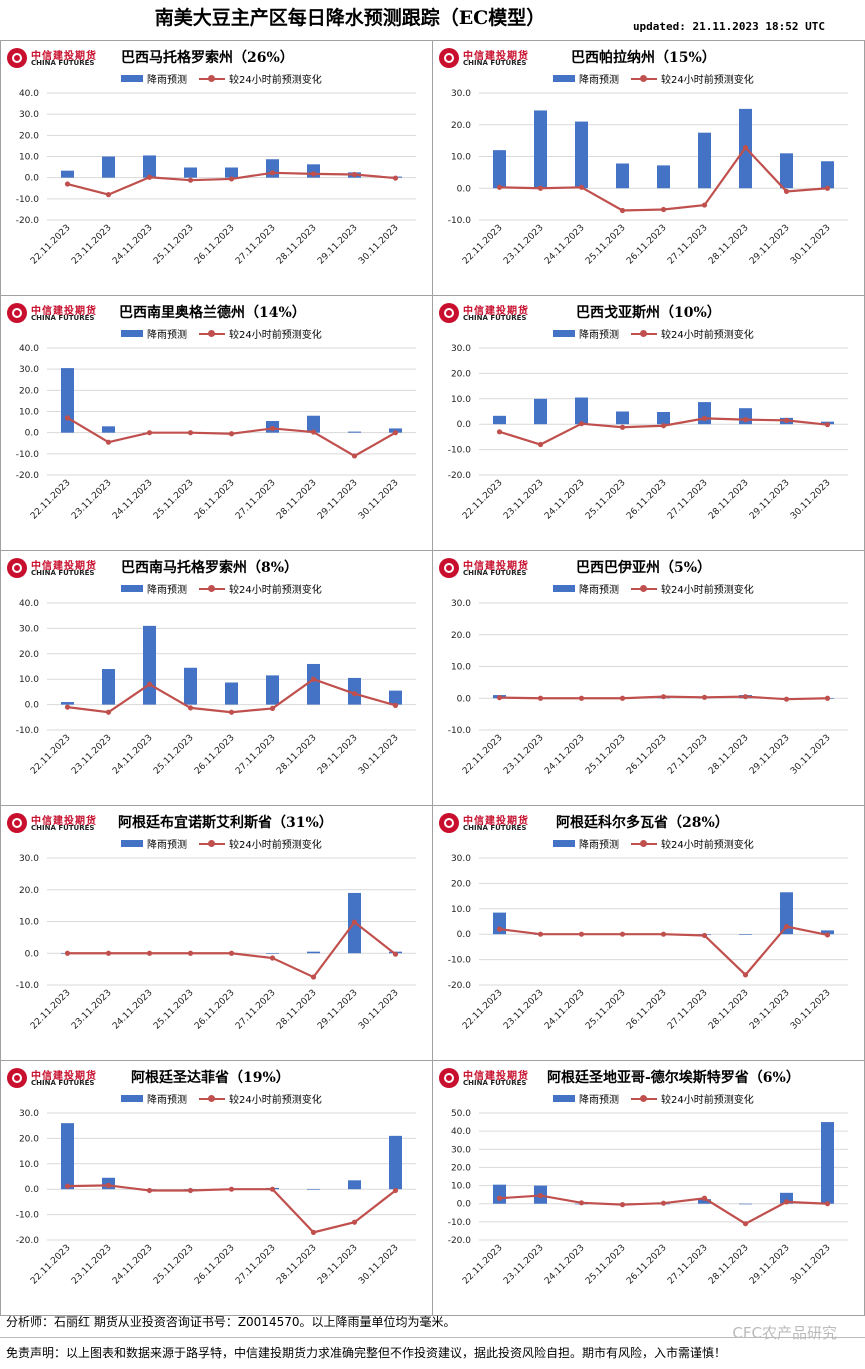 This screenshot has height=1369, width=865. I want to click on chart-title: 巴西戈亚斯州（10%）, so click(648, 313).